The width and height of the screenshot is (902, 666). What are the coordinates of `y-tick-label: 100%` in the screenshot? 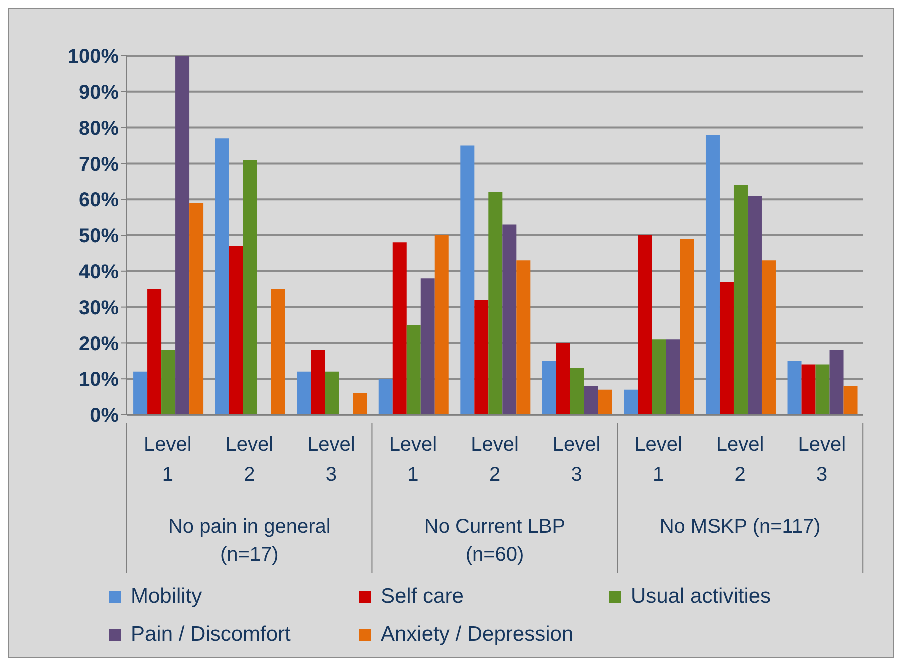 It's located at (94, 57).